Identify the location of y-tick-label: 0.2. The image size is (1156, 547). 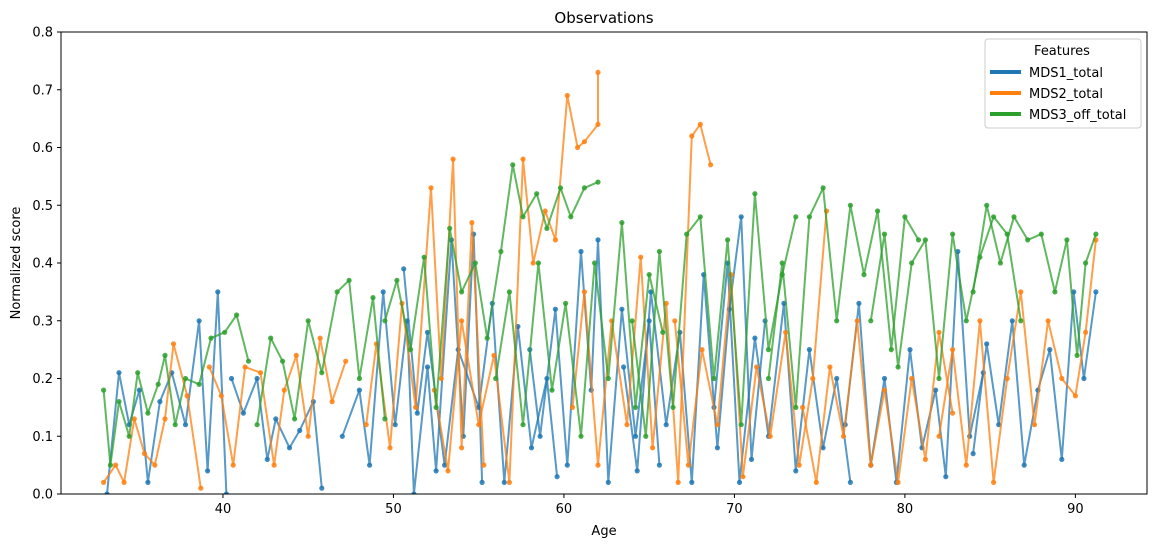
(42, 379).